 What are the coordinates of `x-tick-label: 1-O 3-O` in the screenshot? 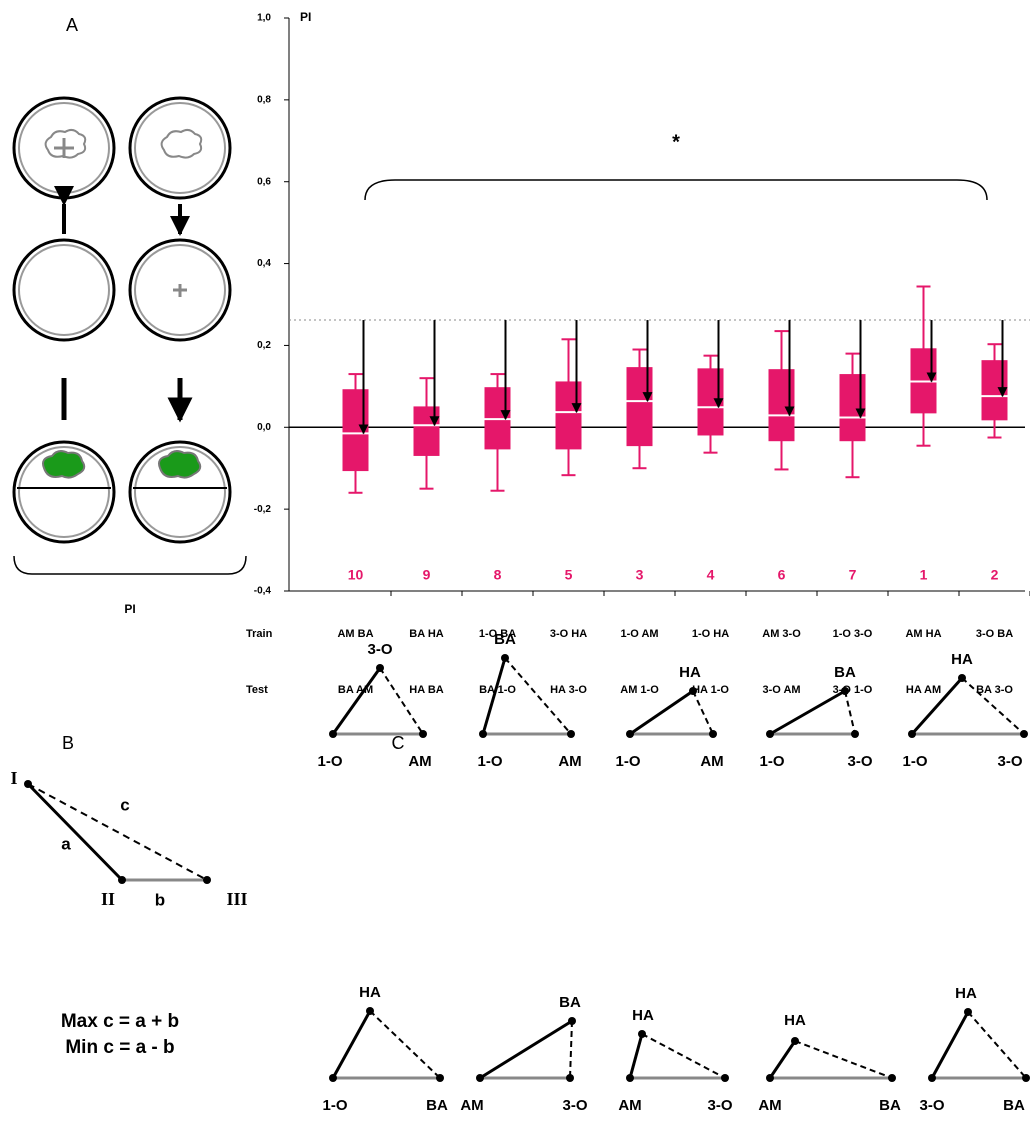 It's located at (853, 634).